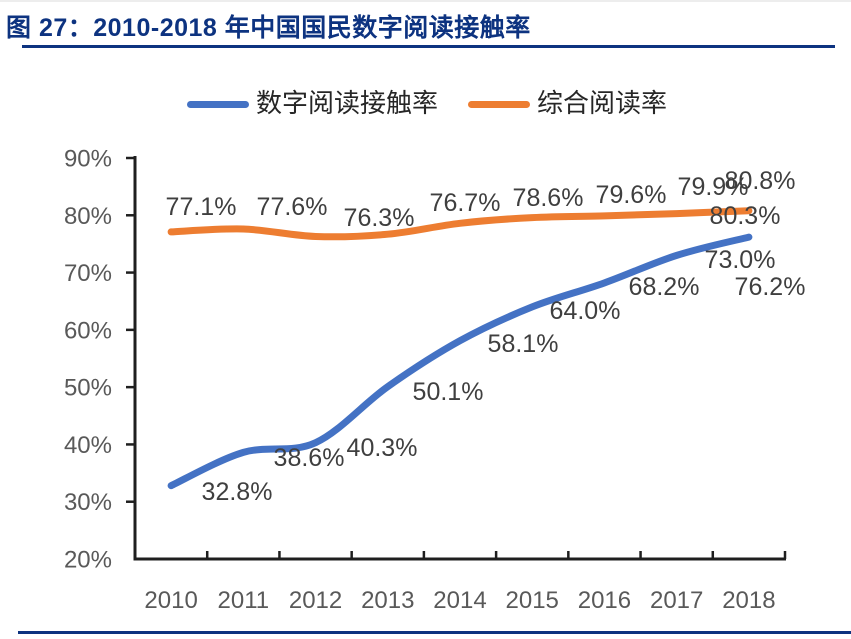  What do you see at coordinates (382, 448) in the screenshot?
I see `digital-reading-rate-data-label: 40.3%` at bounding box center [382, 448].